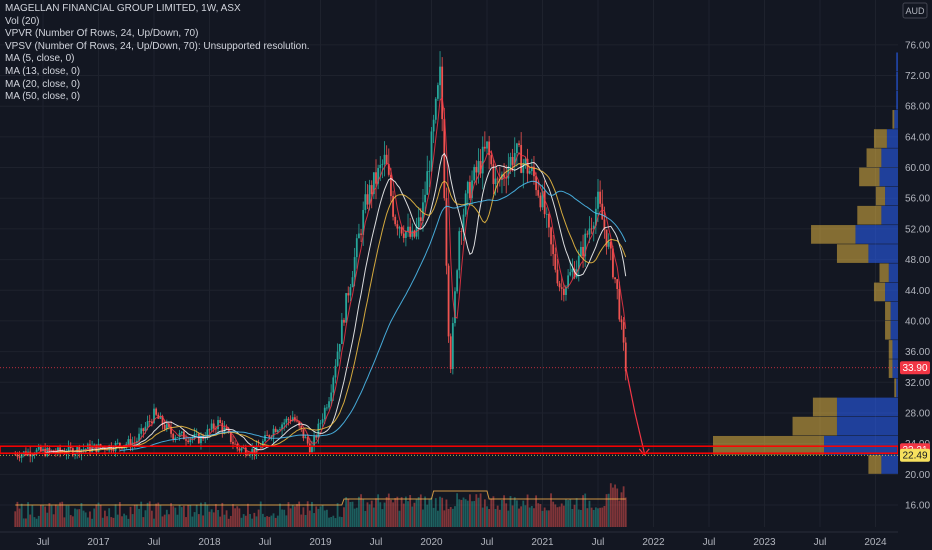 The image size is (932, 550). Describe the element at coordinates (98, 542) in the screenshot. I see `x-tick-label: 2017` at that location.